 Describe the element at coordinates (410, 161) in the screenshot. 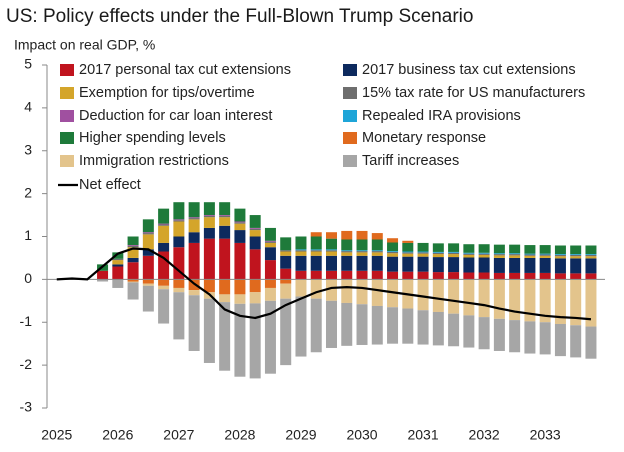

I see `legend-label: Tariff increases` at that location.